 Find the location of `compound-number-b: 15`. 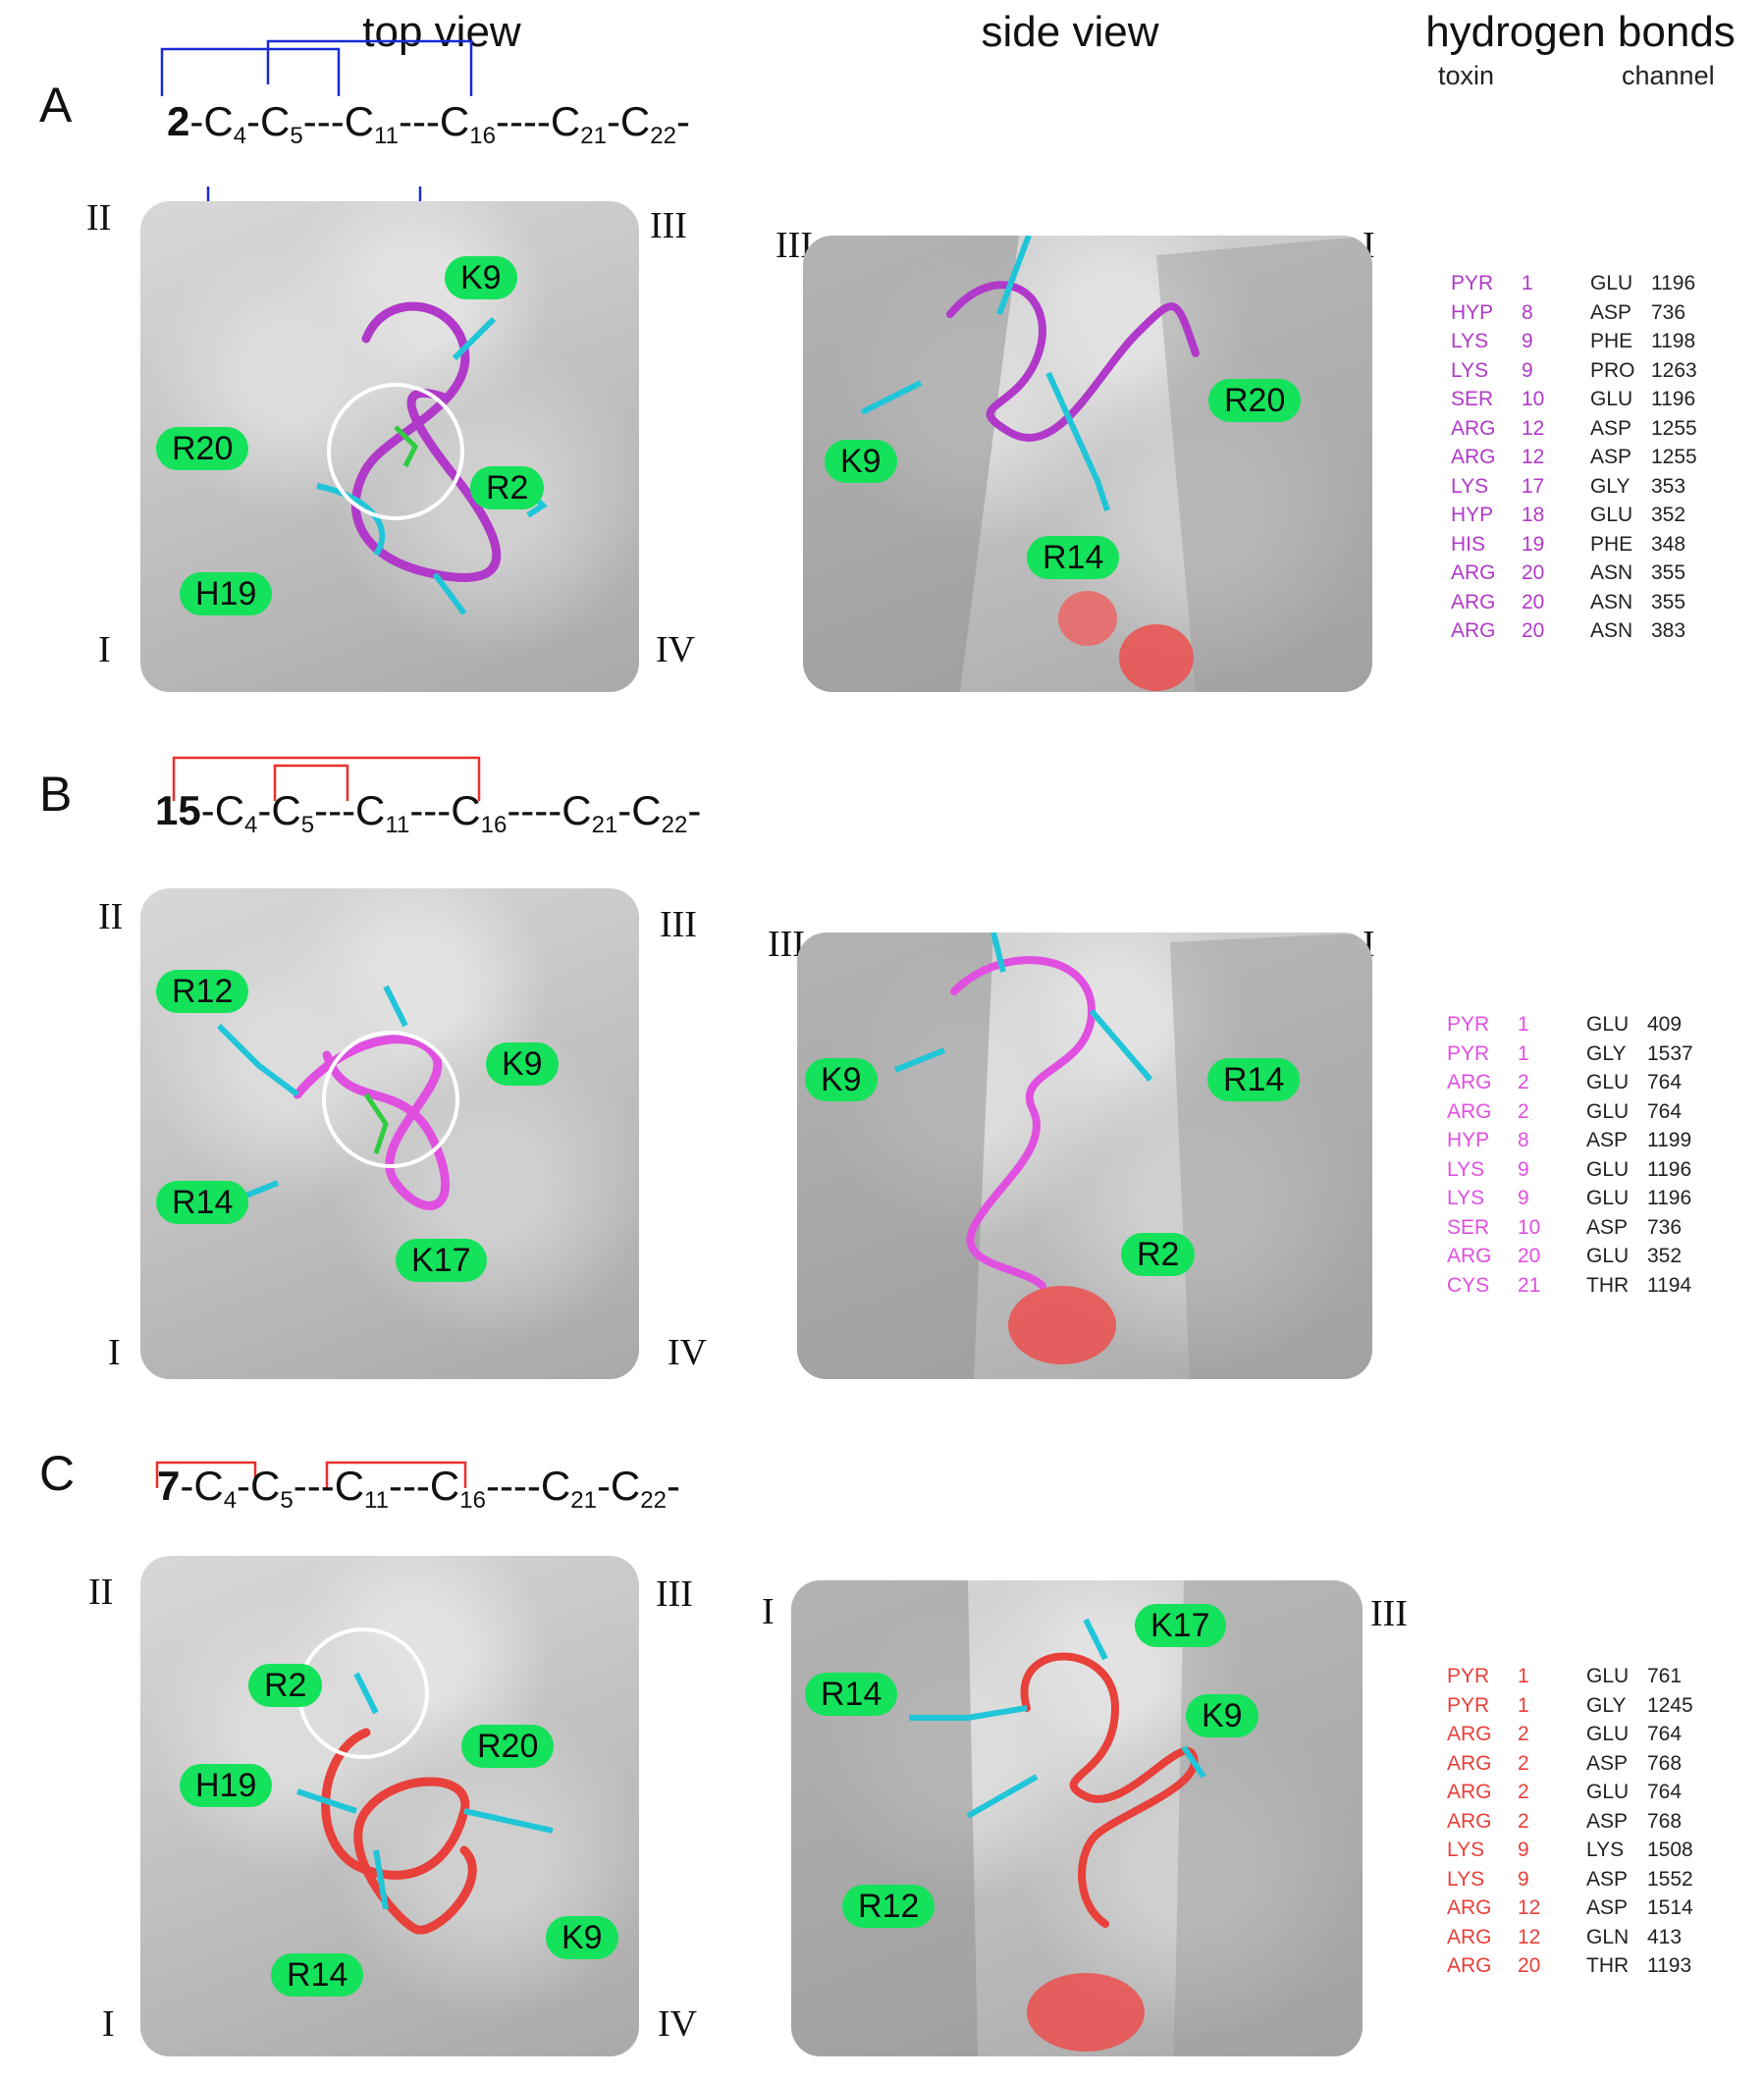

compound-number-b: 15 is located at coordinates (178, 810).